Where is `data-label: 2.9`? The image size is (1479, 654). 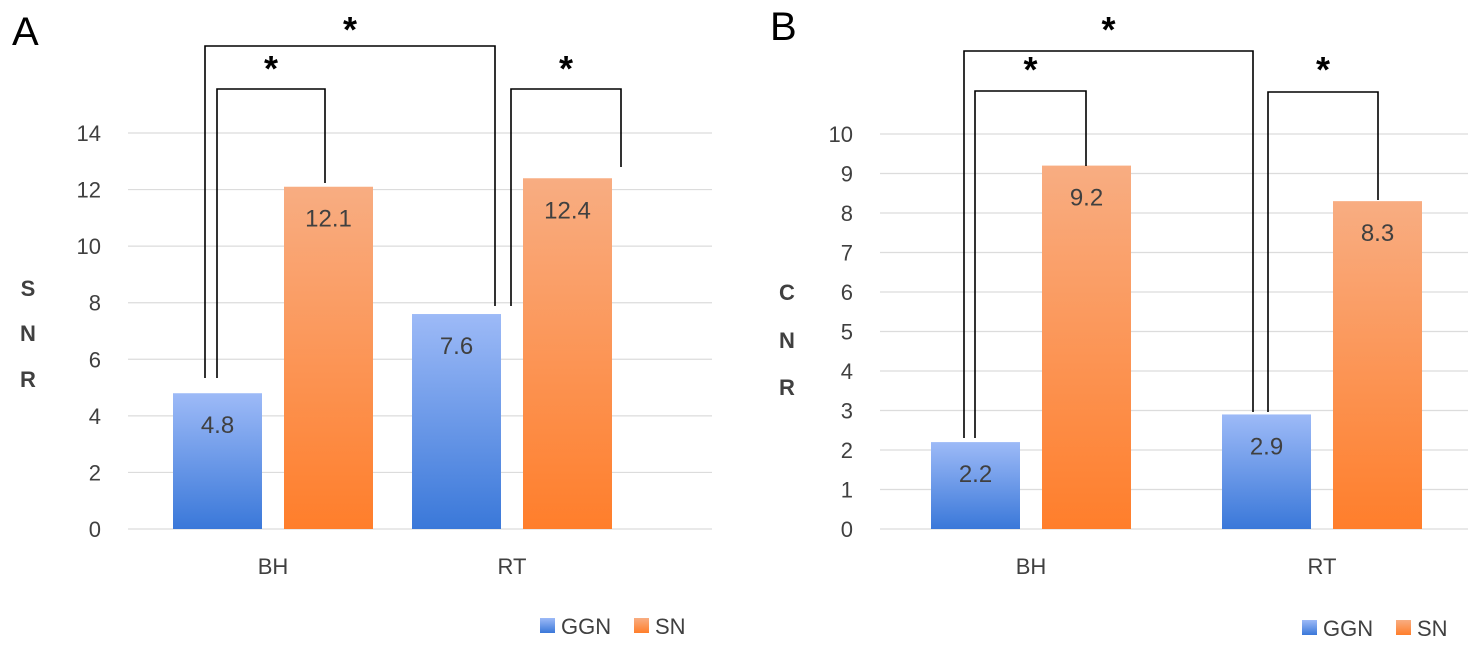 data-label: 2.9 is located at coordinates (1266, 446).